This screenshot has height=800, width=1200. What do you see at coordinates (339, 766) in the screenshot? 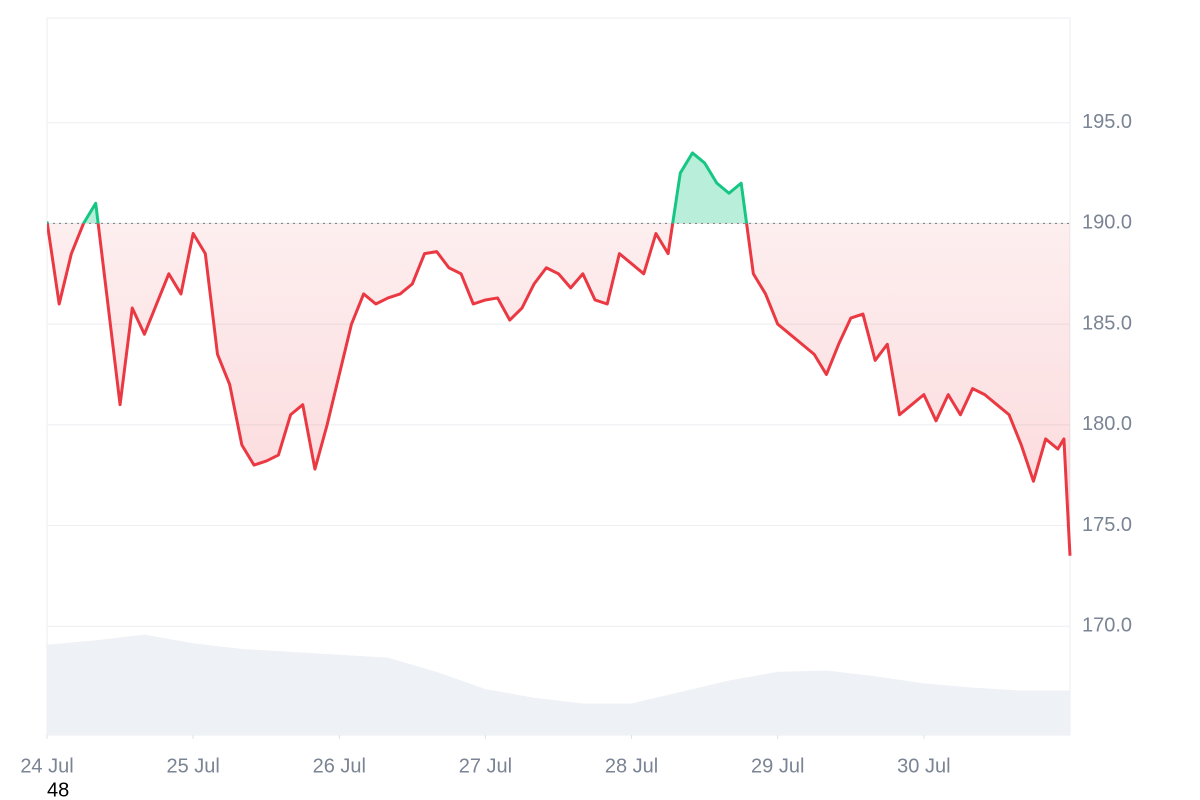
I see `x-tick-label: 26 Jul` at bounding box center [339, 766].